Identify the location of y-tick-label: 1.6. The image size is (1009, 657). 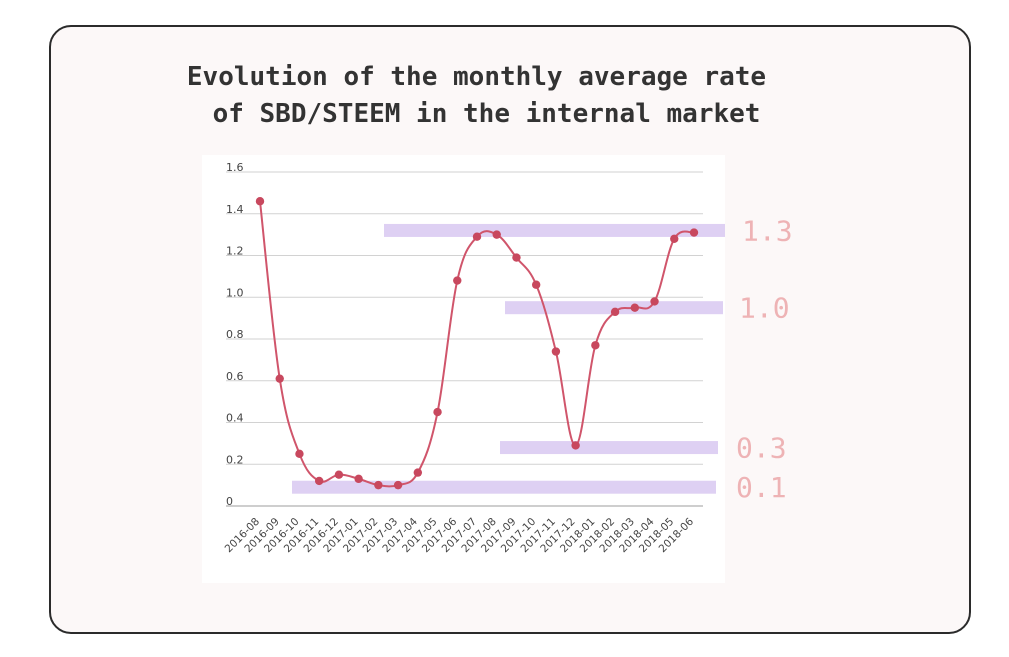
(235, 167).